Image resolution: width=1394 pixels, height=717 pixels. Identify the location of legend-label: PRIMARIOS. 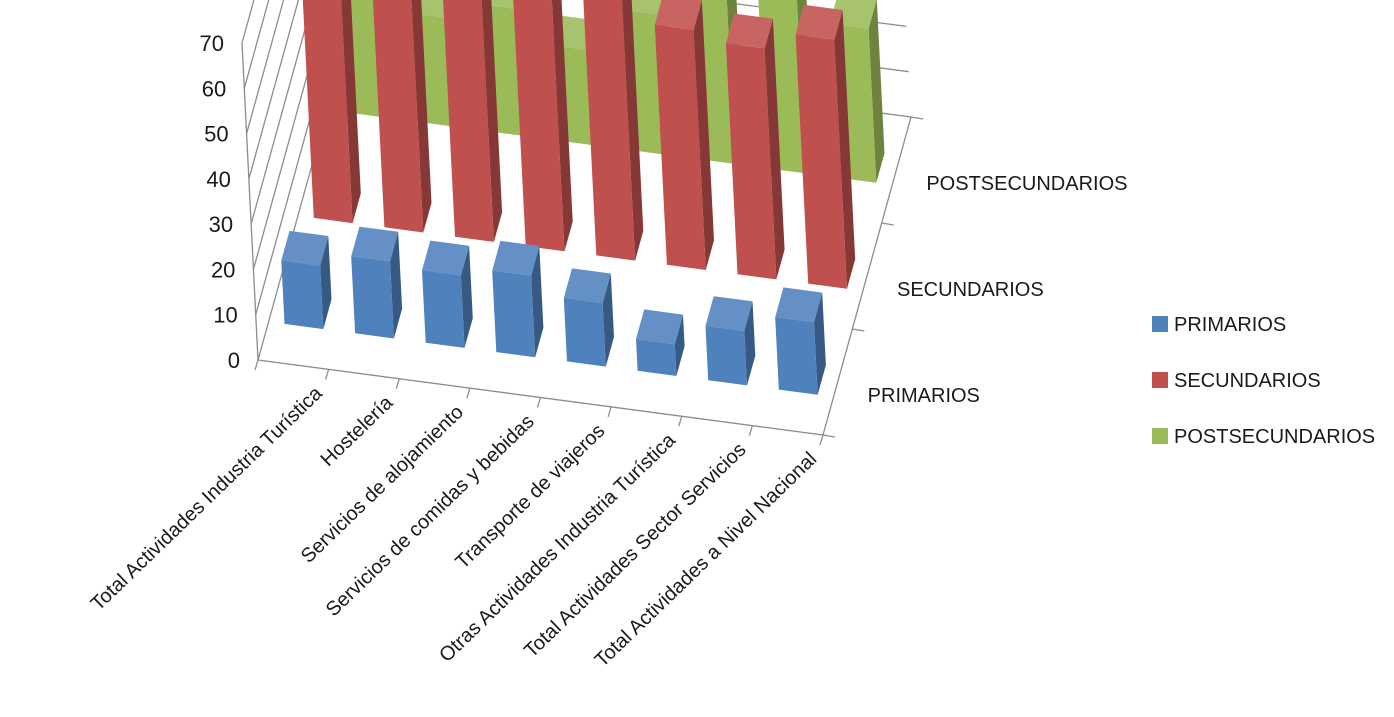
(1230, 325).